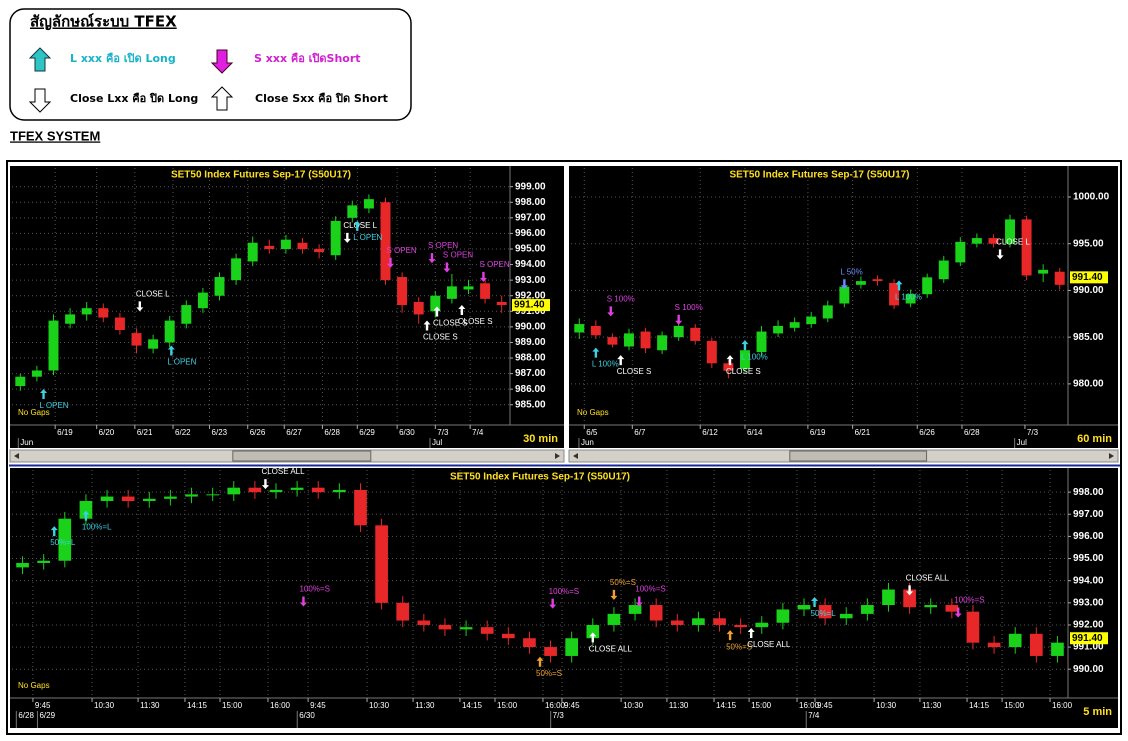 The height and width of the screenshot is (741, 1128). Describe the element at coordinates (530, 217) in the screenshot. I see `y-tick-label: 997.00` at that location.